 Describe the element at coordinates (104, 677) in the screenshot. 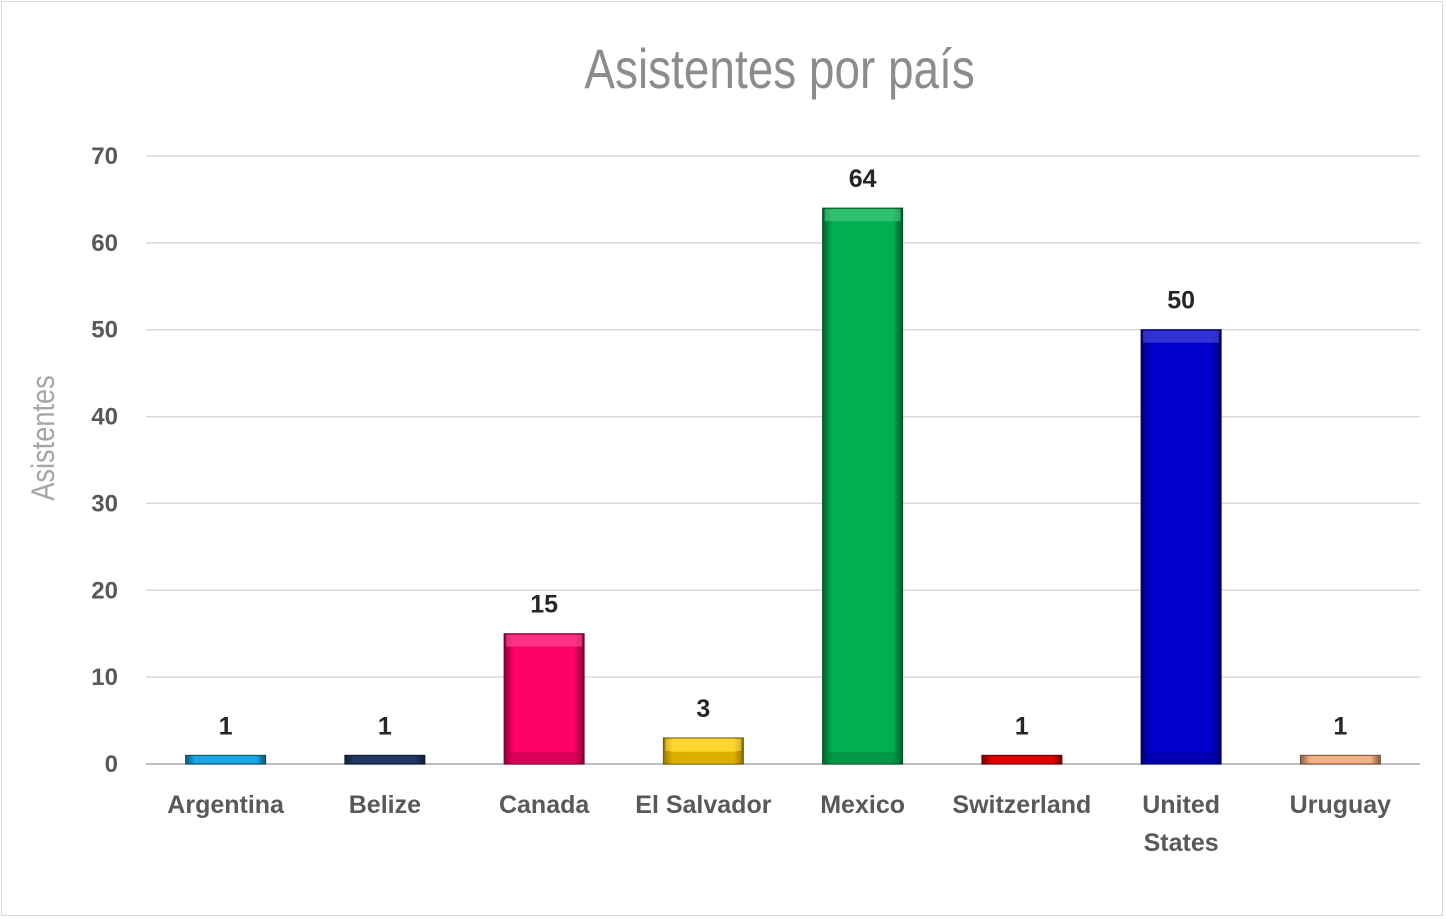

I see `y-tick-label: 10` at that location.